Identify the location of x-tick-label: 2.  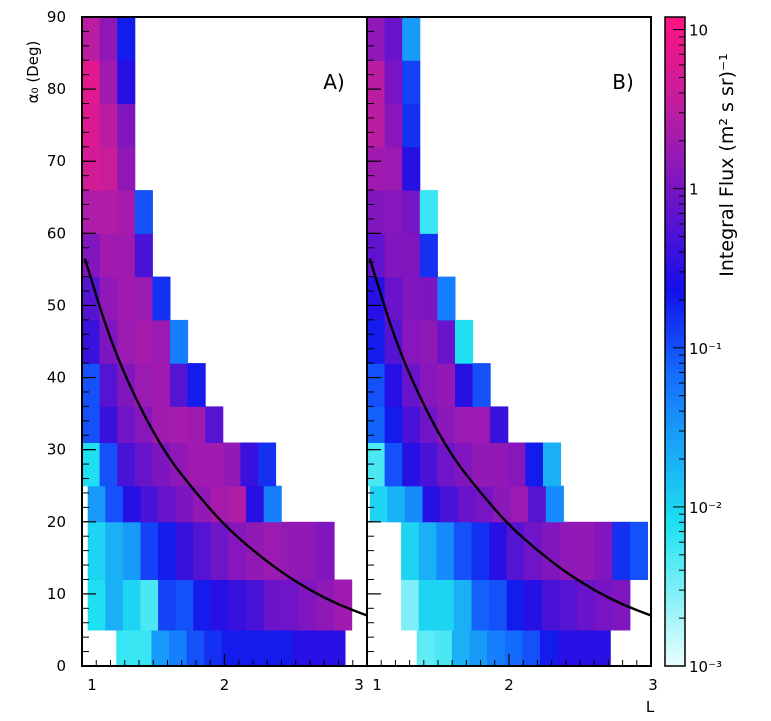
(225, 685).